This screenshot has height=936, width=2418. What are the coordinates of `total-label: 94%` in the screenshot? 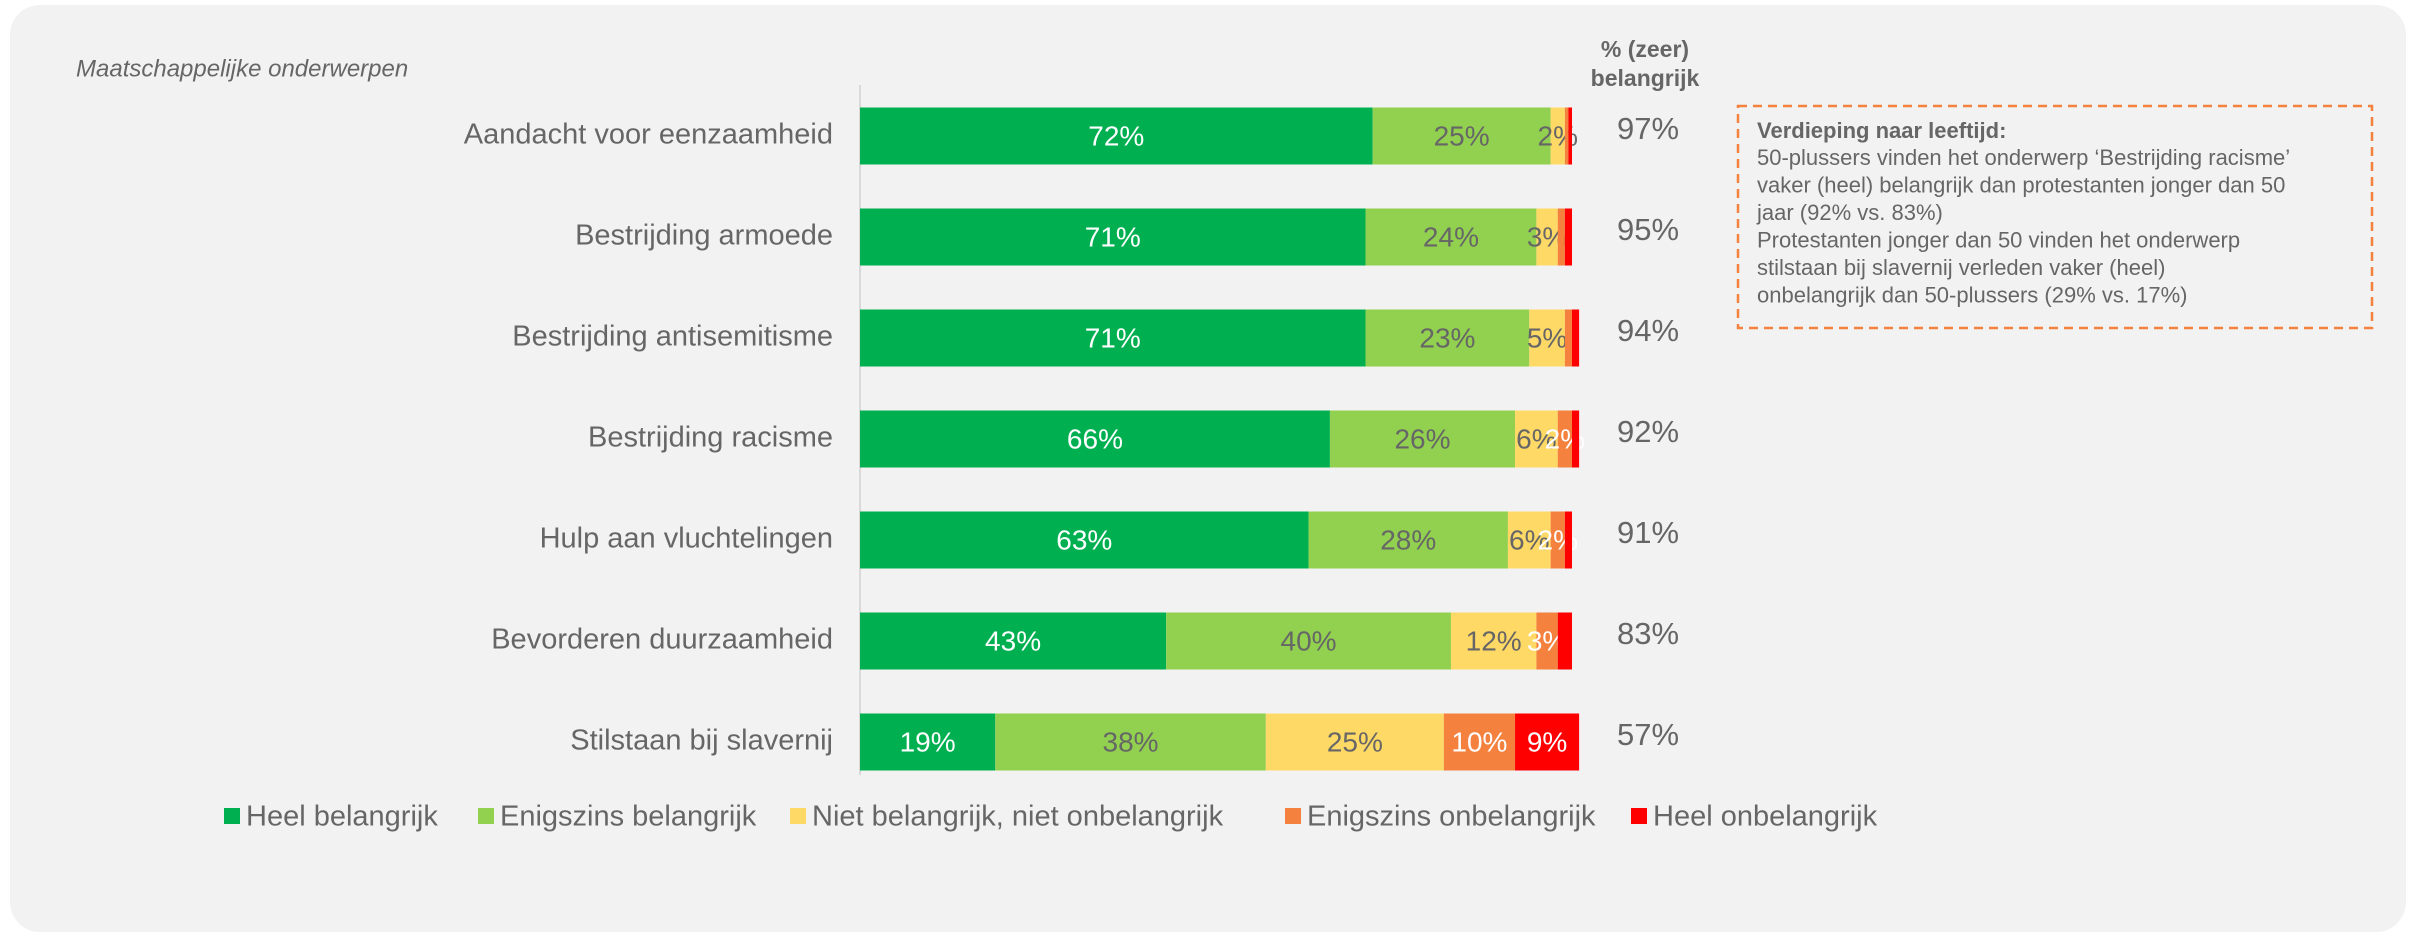 It's located at (1648, 330).